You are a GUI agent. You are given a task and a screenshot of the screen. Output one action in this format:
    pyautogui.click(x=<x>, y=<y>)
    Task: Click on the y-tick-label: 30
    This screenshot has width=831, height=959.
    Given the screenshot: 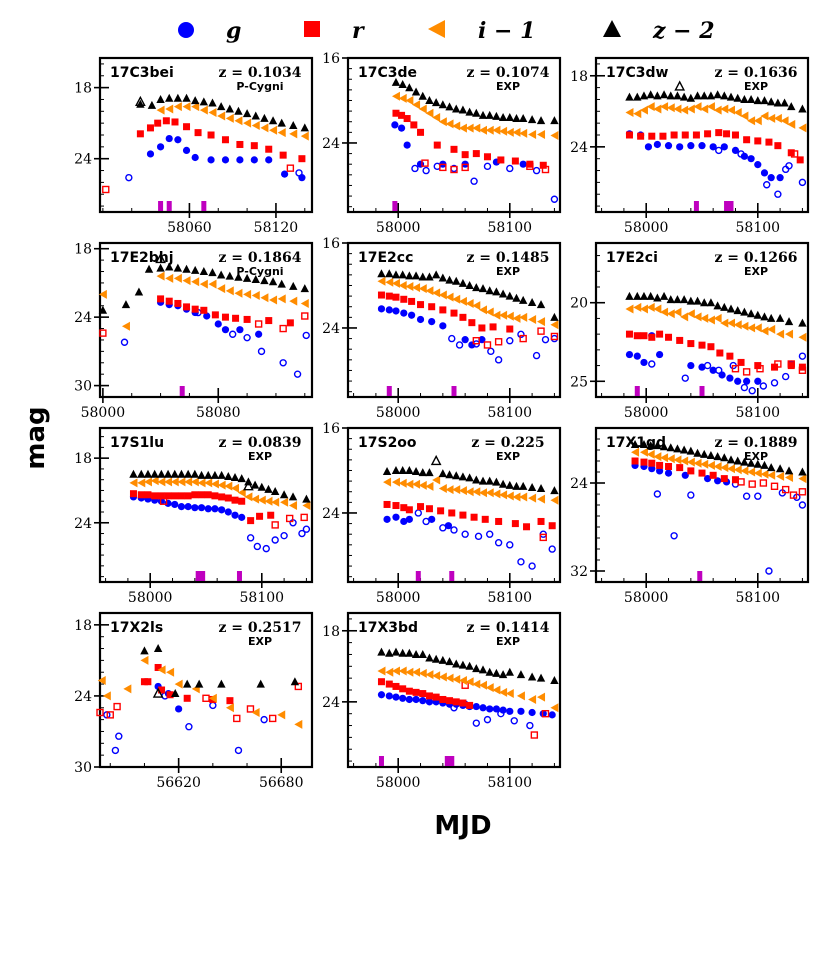 What is the action you would take?
    pyautogui.click(x=83, y=387)
    